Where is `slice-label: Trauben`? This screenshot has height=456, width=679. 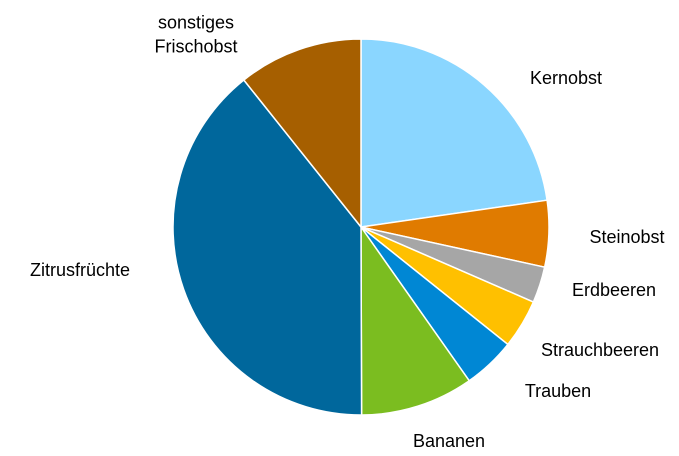
slice-label: Trauben is located at coordinates (558, 390).